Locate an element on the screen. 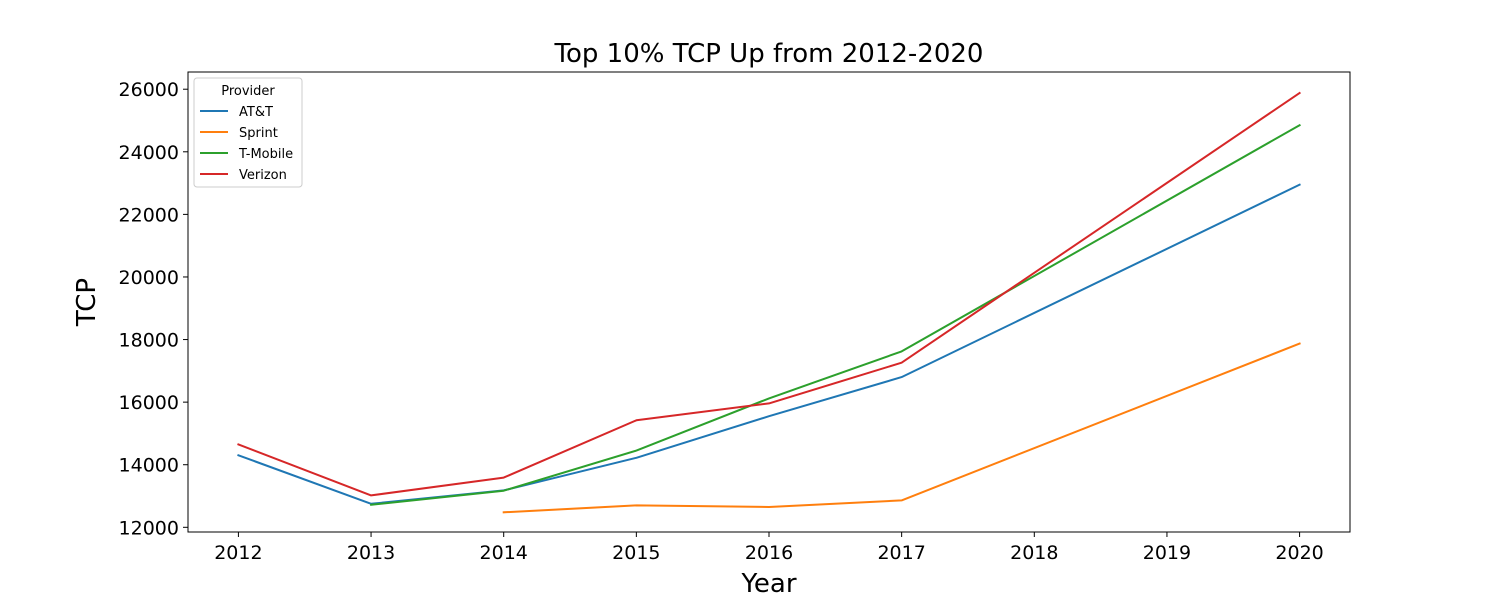 The image size is (1500, 598). x-tick-label: 2014 is located at coordinates (504, 553).